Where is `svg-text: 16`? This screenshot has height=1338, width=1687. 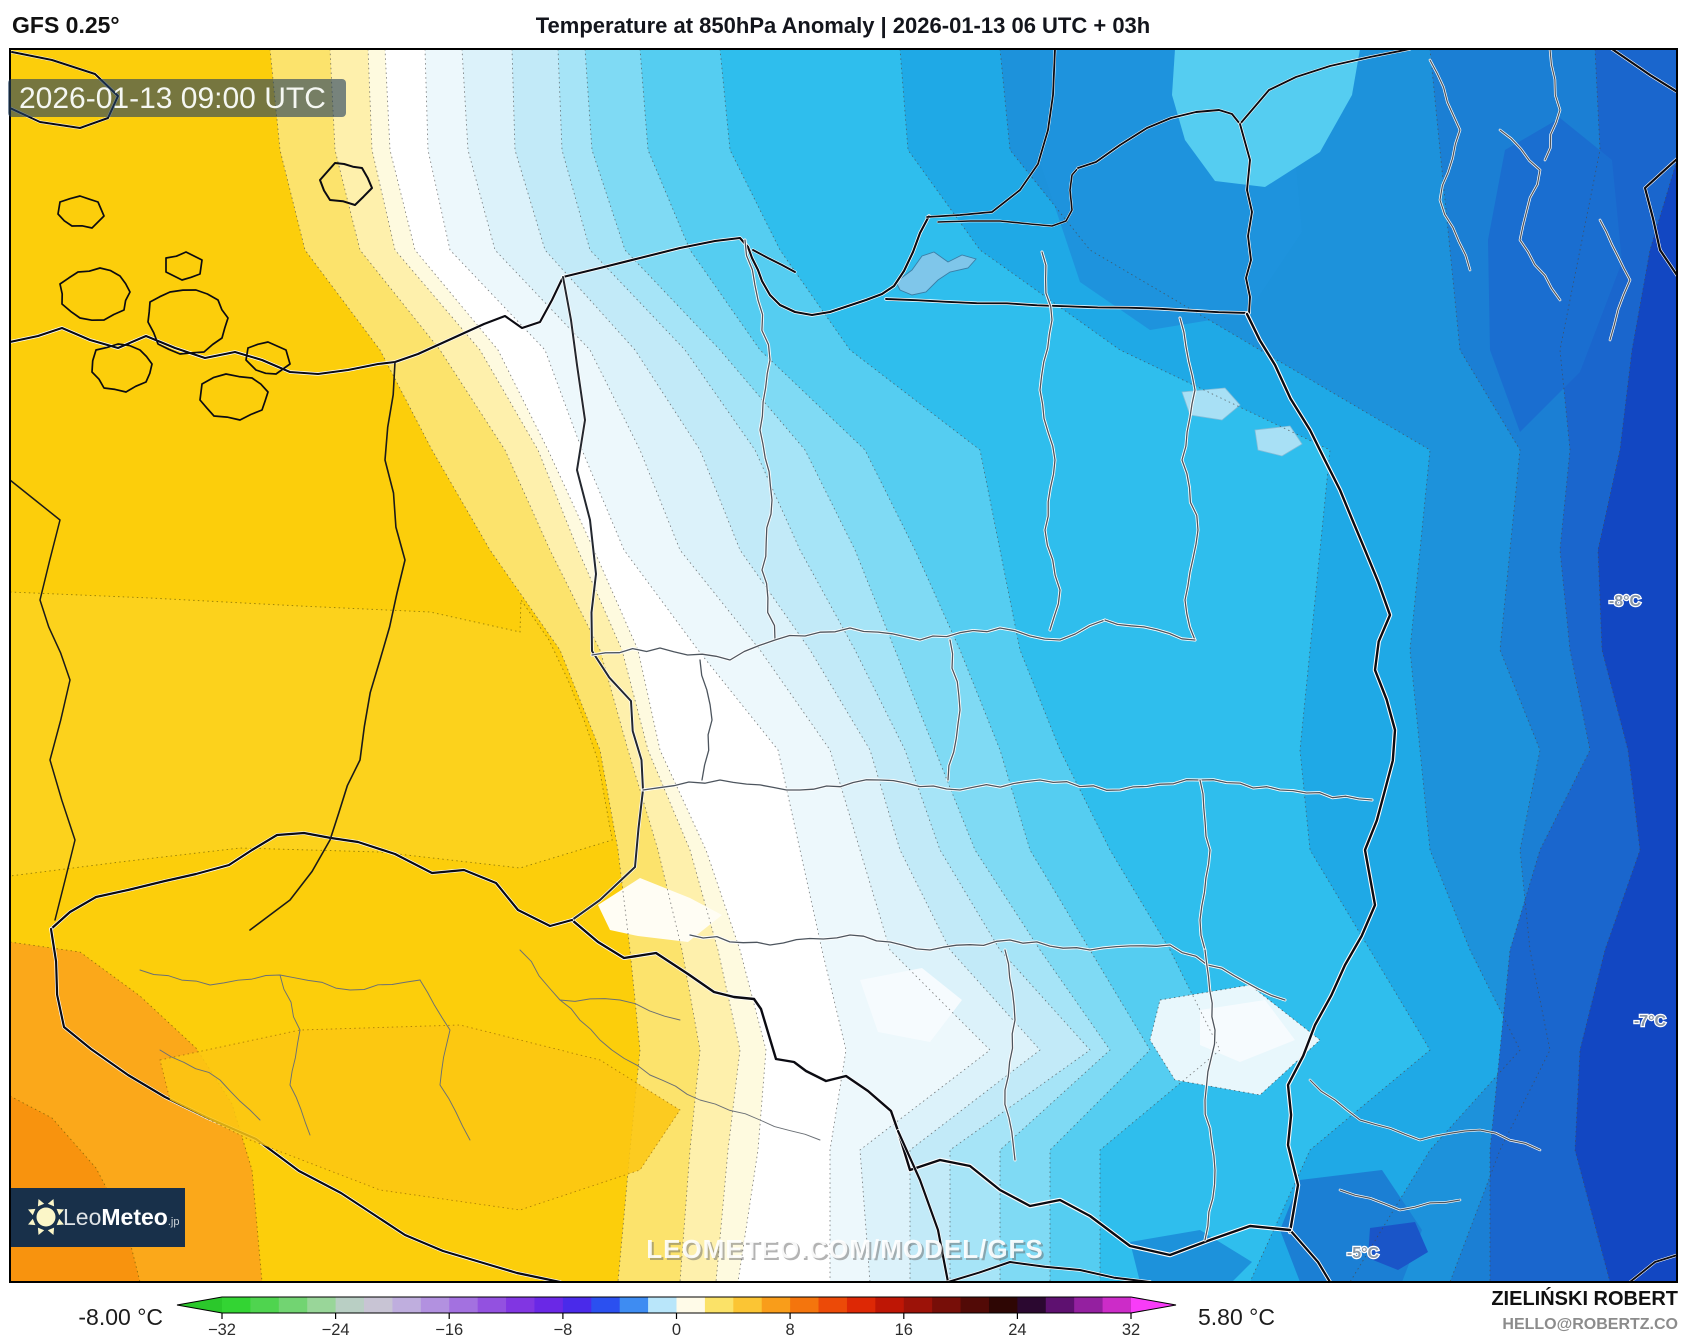
svg-text: 16 is located at coordinates (904, 1329).